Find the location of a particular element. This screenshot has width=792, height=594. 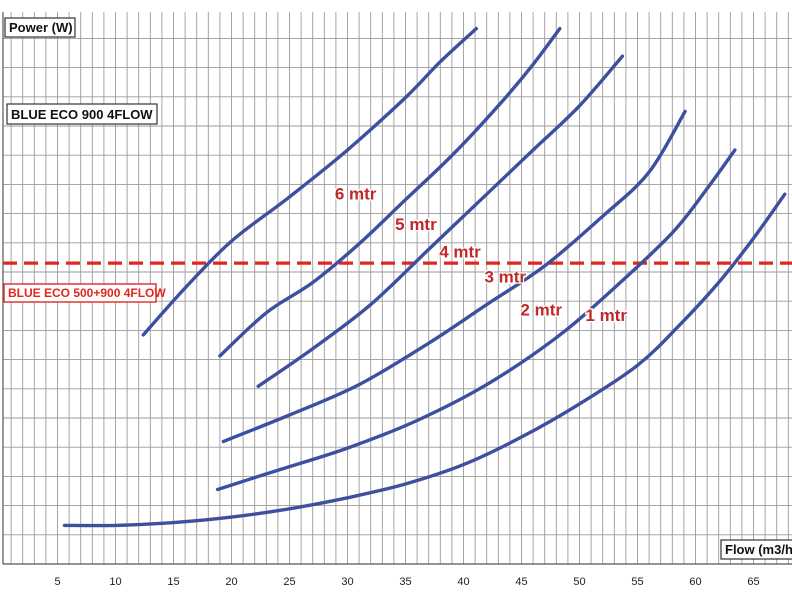

x-tick-label: 10 is located at coordinates (115, 582).